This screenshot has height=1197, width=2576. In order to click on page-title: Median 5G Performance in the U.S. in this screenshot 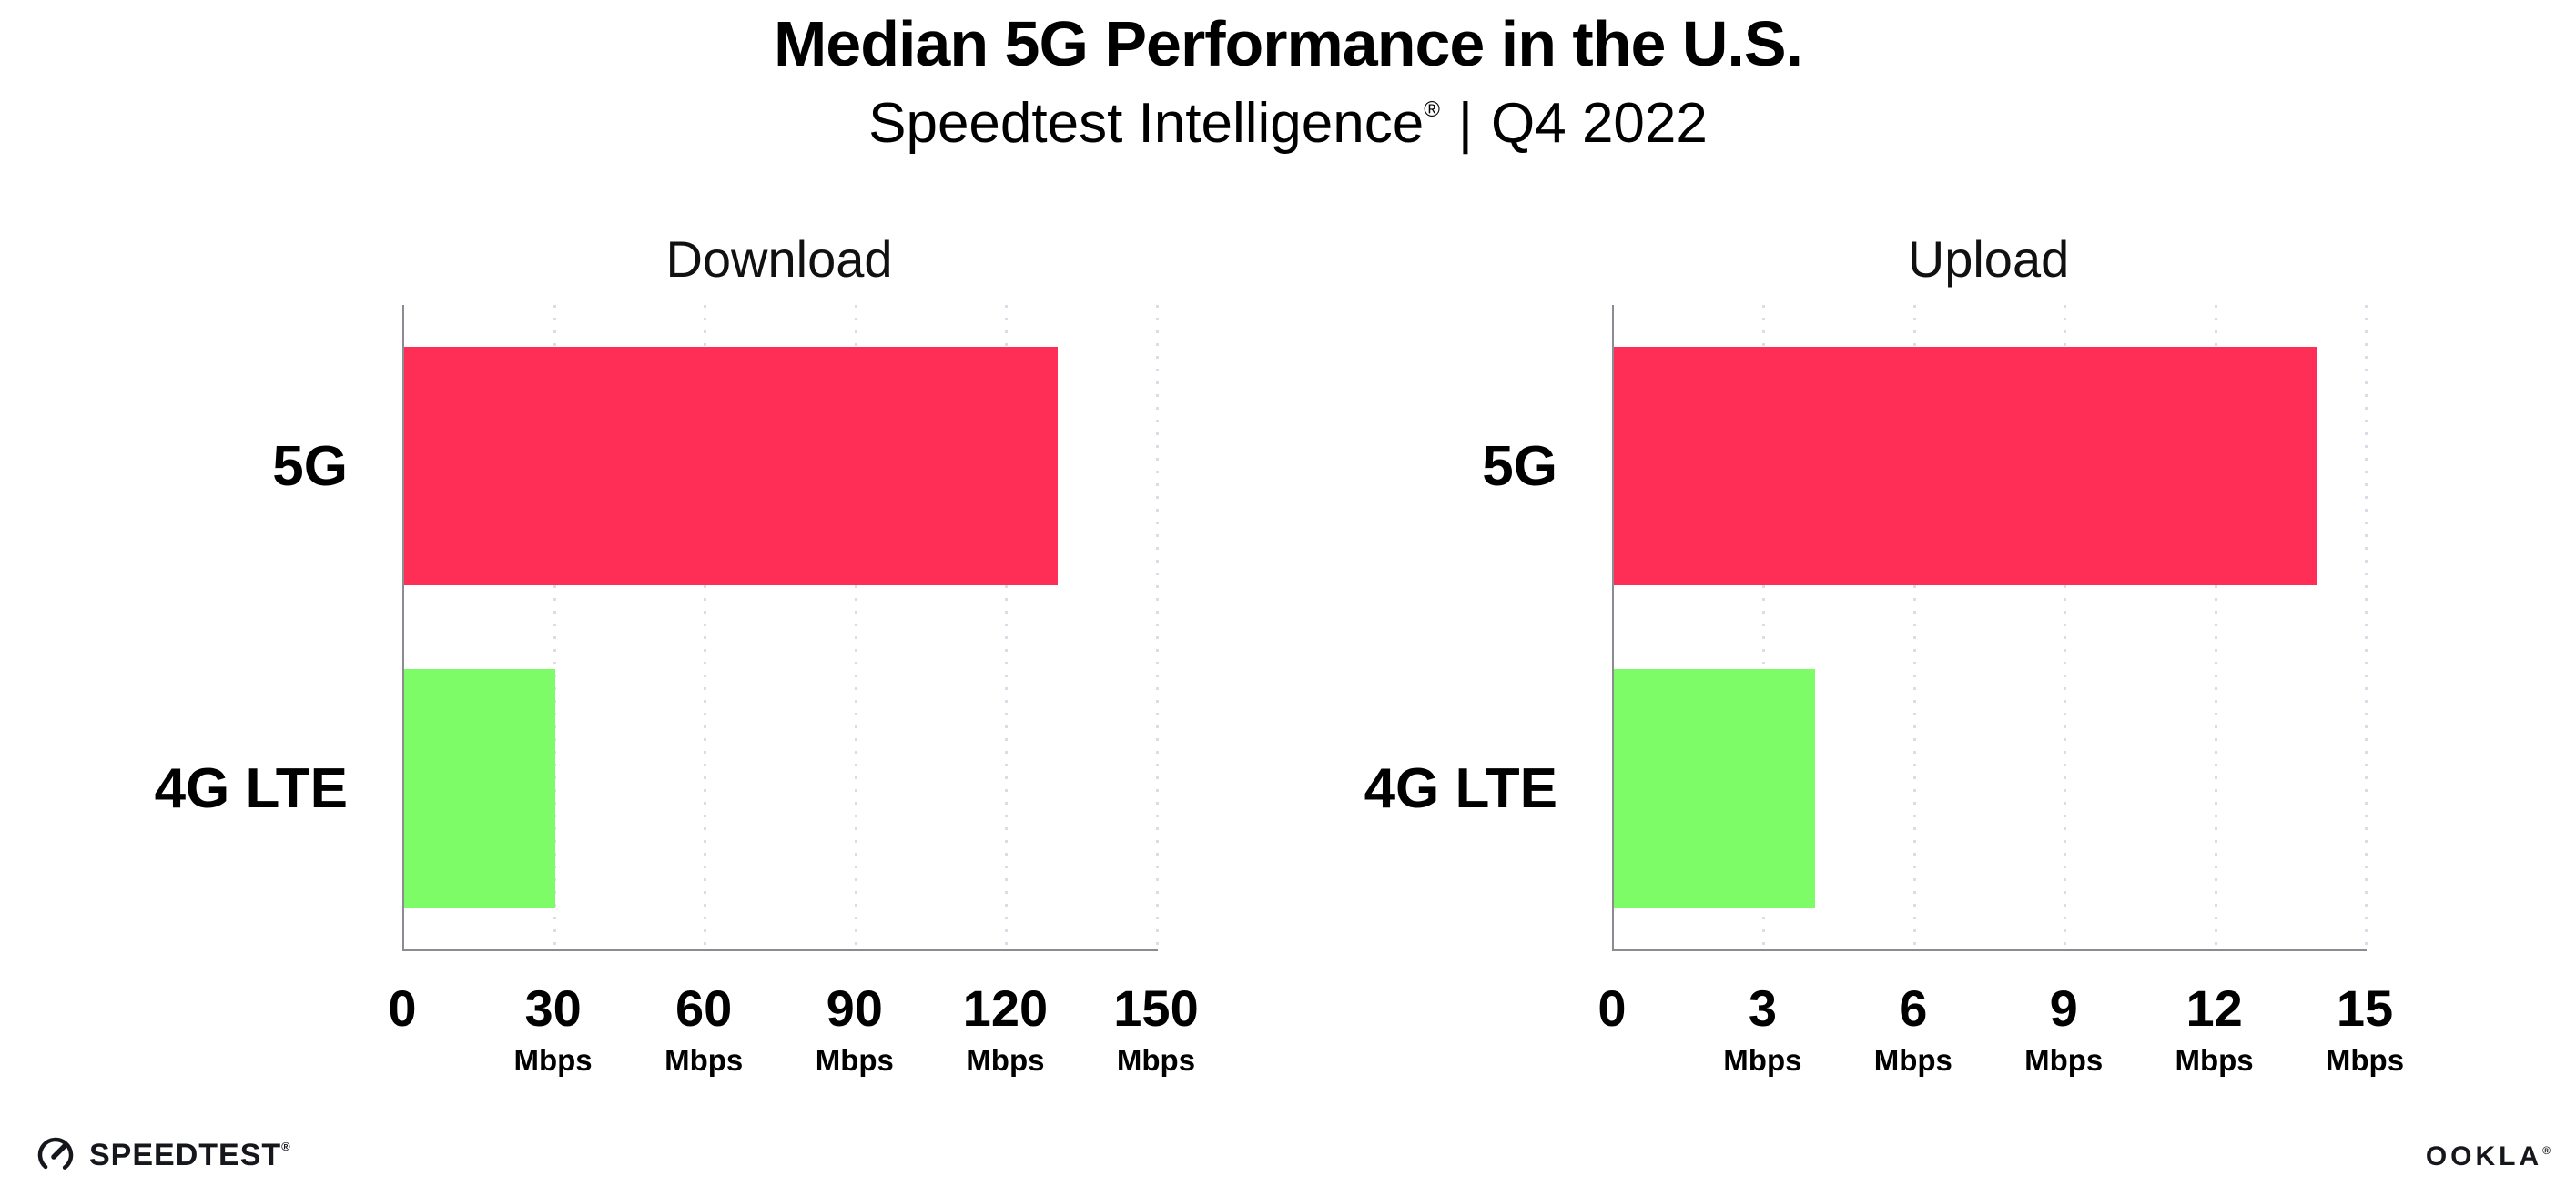, I will do `click(1288, 44)`.